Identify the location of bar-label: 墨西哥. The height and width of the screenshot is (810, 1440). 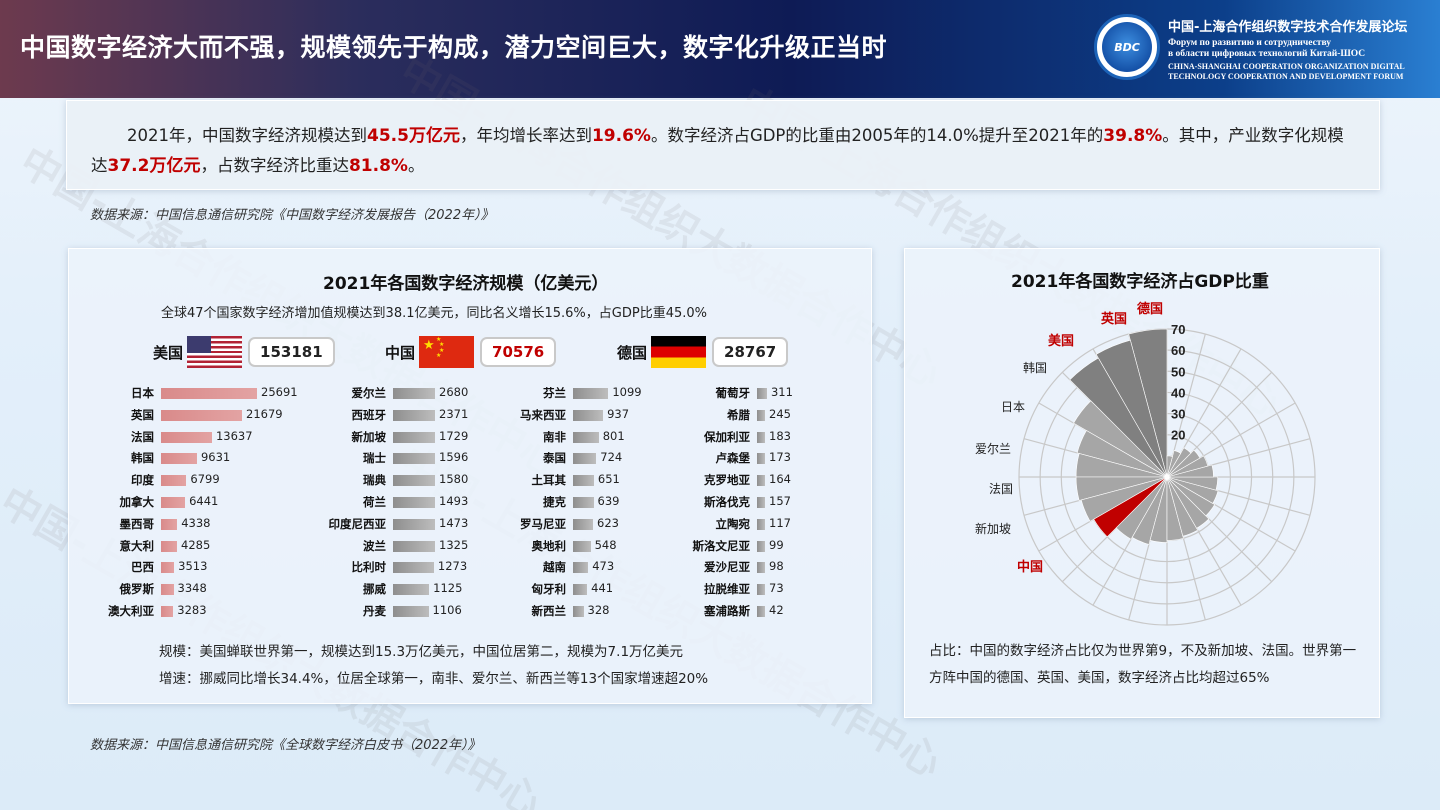
(137, 523).